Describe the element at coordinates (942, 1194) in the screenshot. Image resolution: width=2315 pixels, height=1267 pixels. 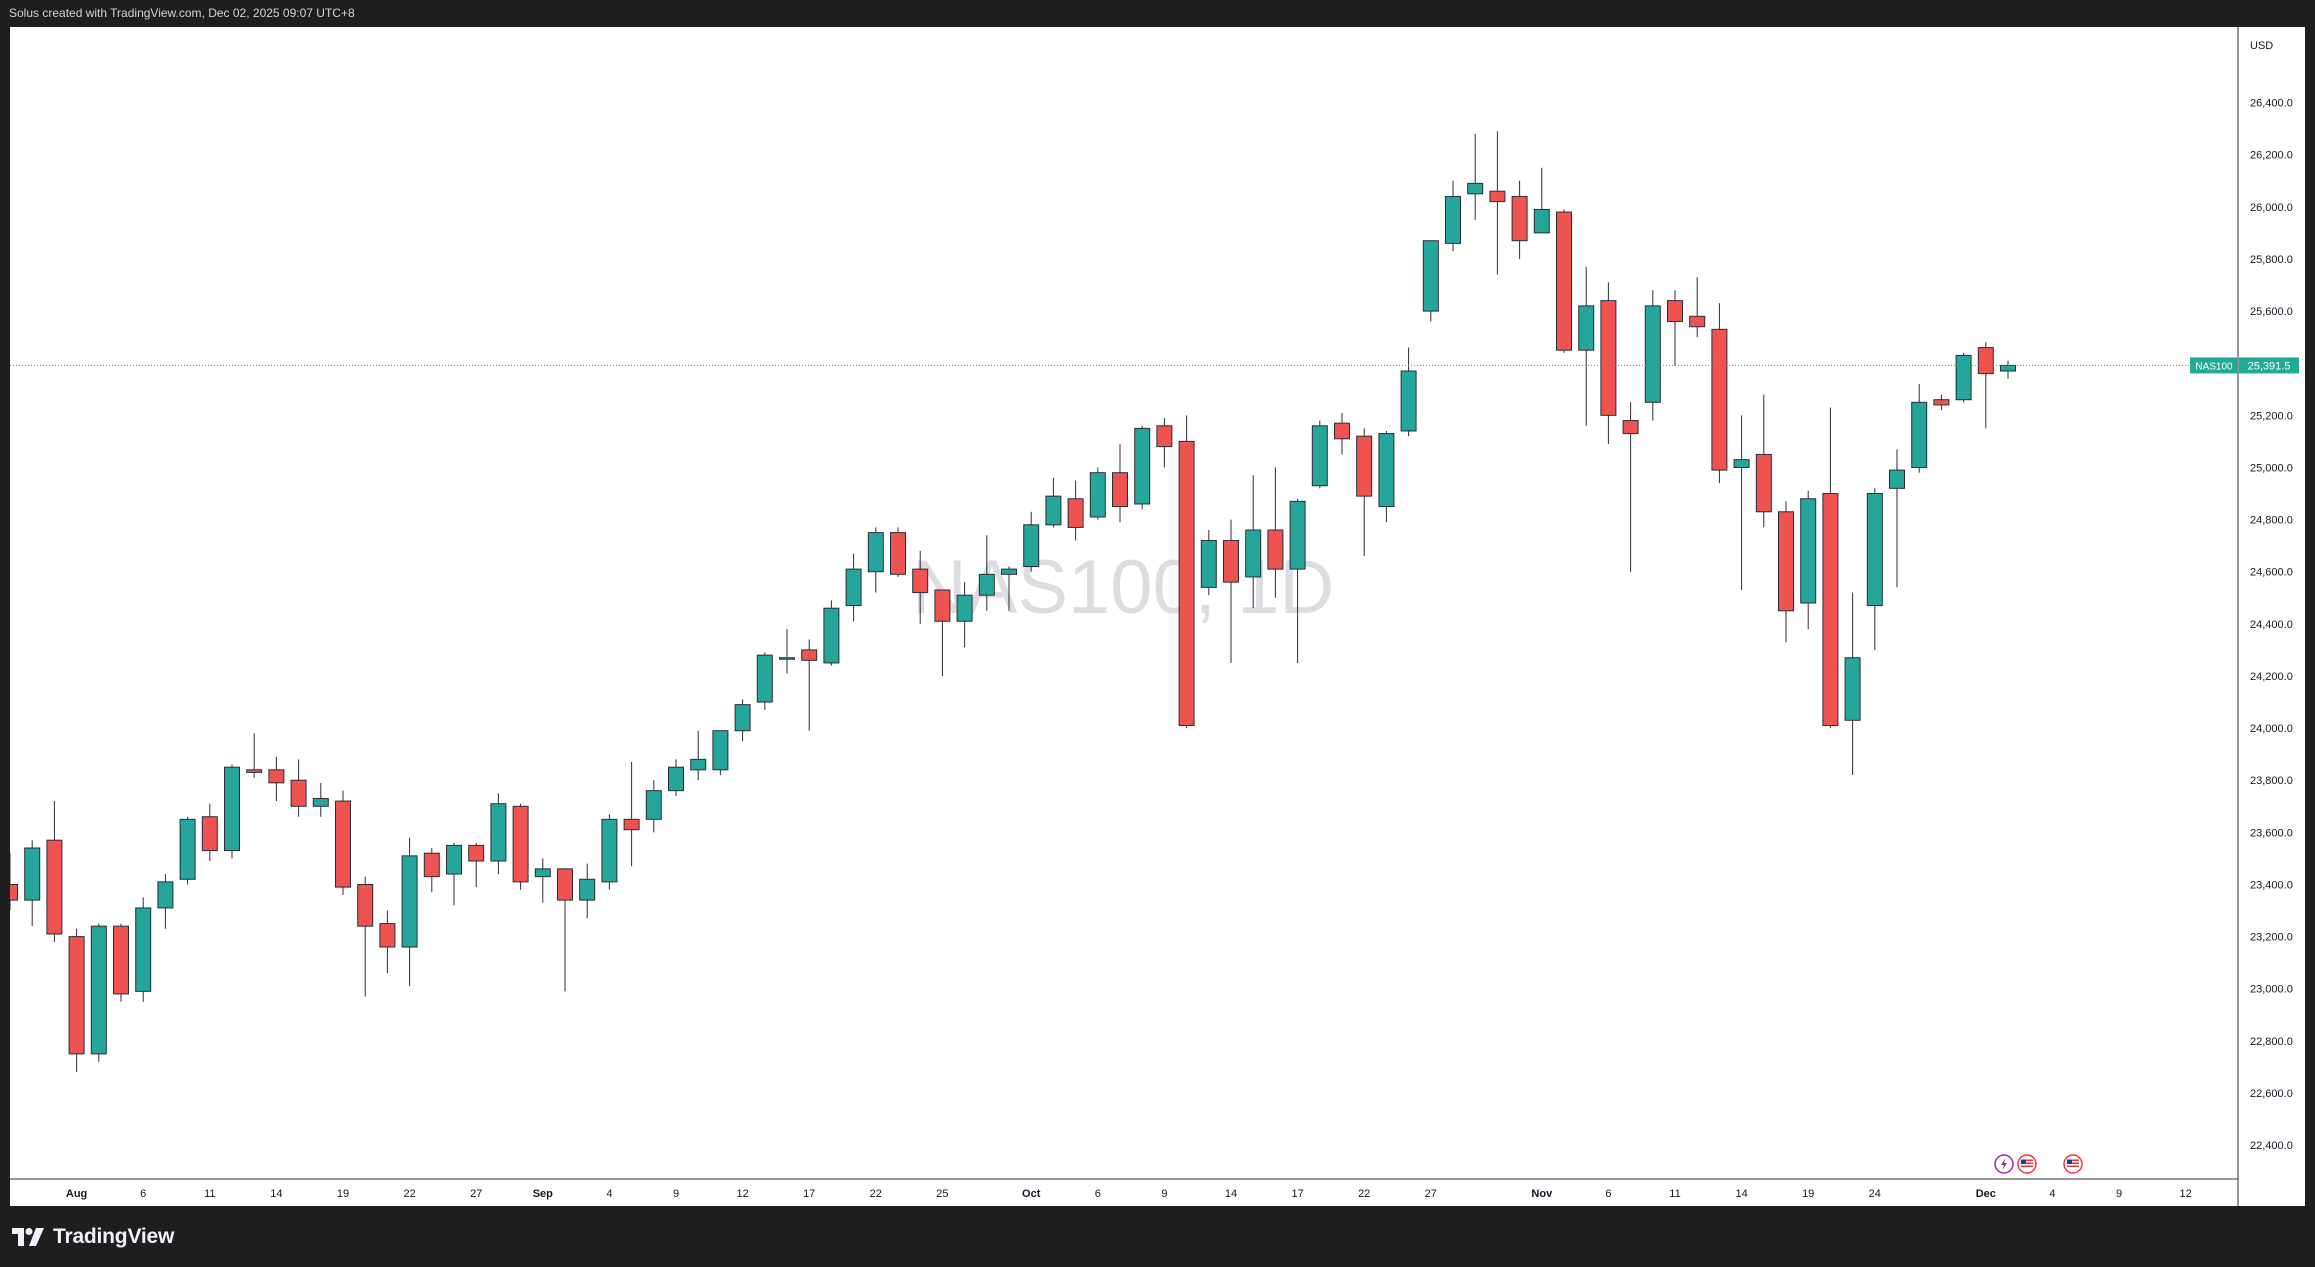
I see `time-tick-label: 25` at that location.